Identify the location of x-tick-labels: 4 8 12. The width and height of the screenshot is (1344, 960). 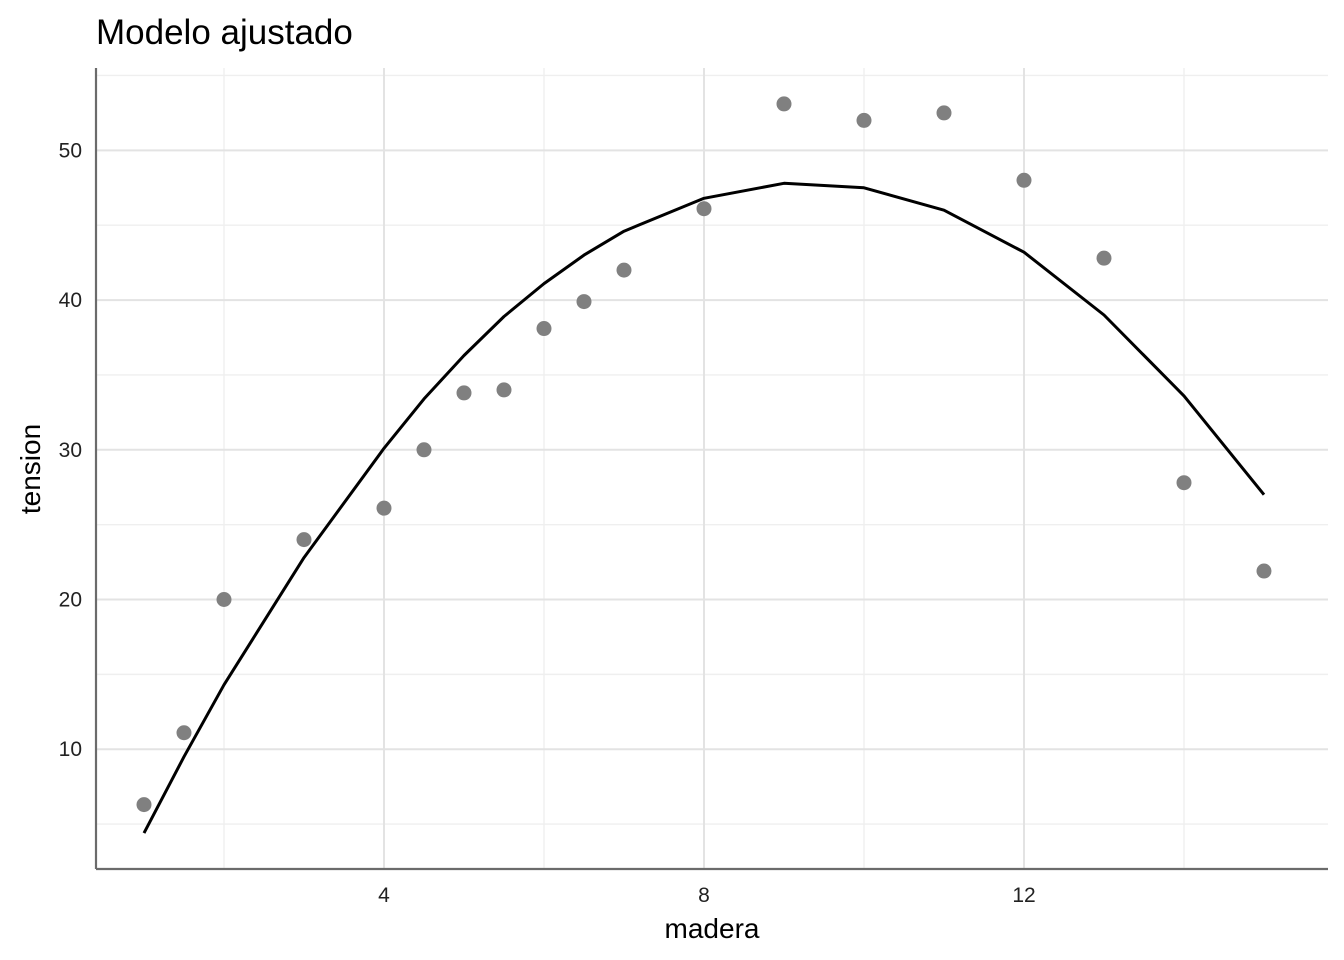
(707, 895).